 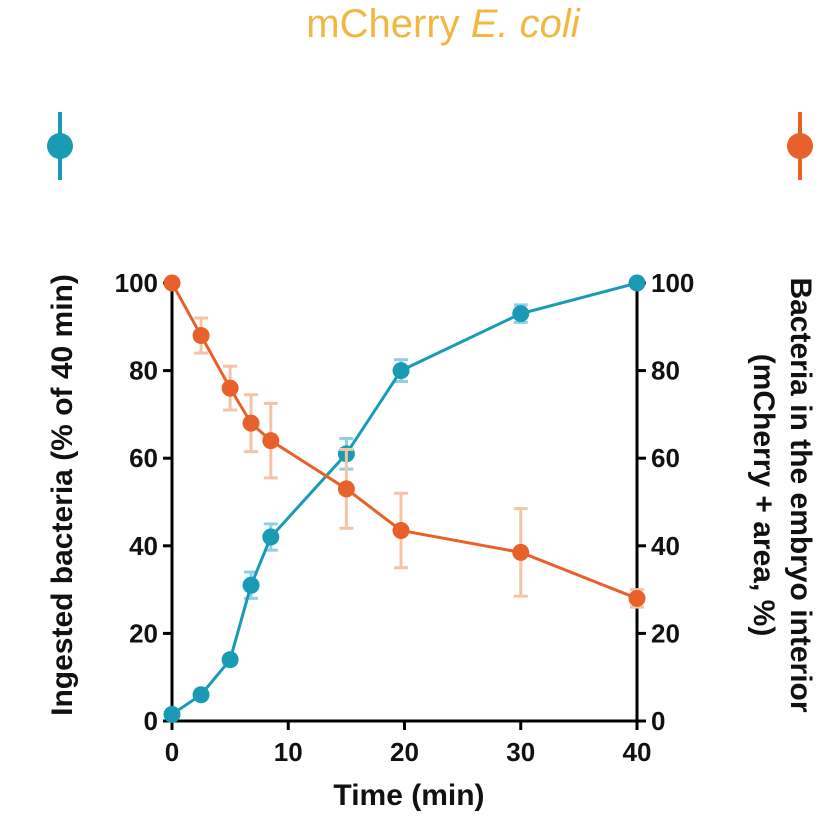 I want to click on y-tick-label-left: 0, so click(x=151, y=721).